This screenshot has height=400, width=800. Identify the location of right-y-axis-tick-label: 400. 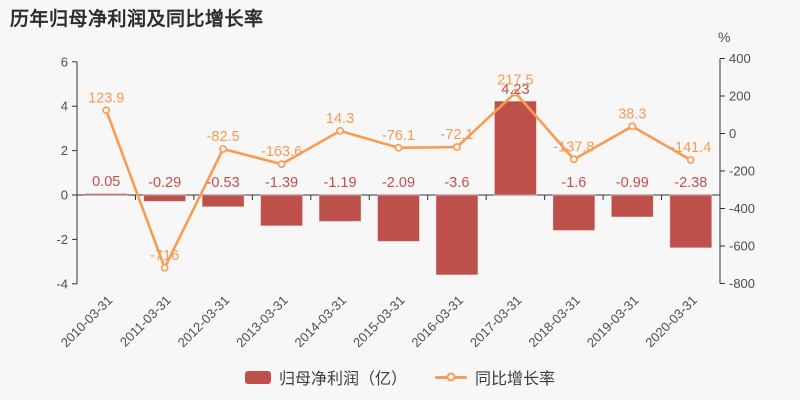
(740, 58).